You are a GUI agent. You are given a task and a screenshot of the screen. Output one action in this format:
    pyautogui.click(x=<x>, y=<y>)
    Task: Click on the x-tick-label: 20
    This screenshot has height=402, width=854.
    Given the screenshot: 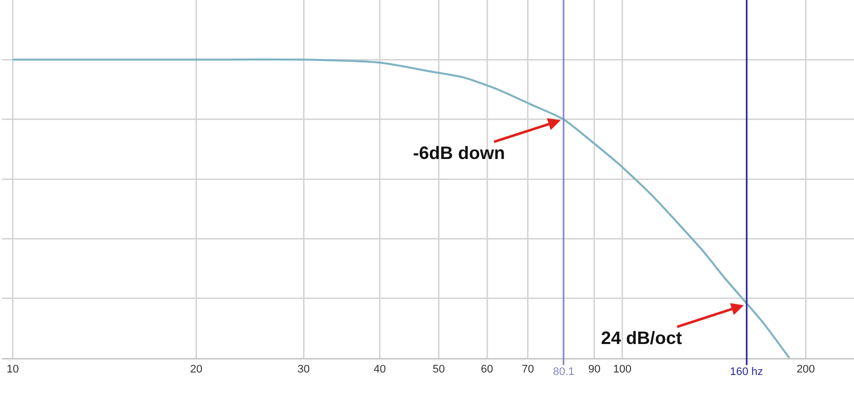 What is the action you would take?
    pyautogui.click(x=196, y=370)
    